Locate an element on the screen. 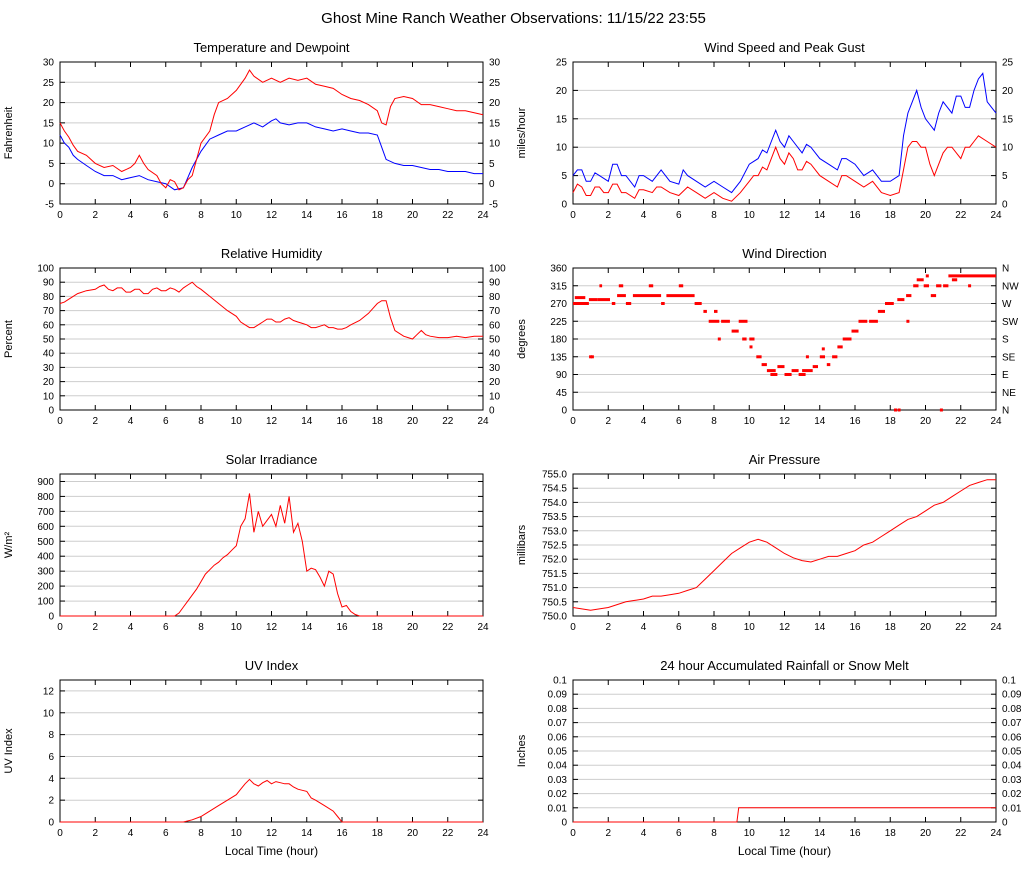 Image resolution: width=1027 pixels, height=878 pixels. dewpoint-line is located at coordinates (271, 154).